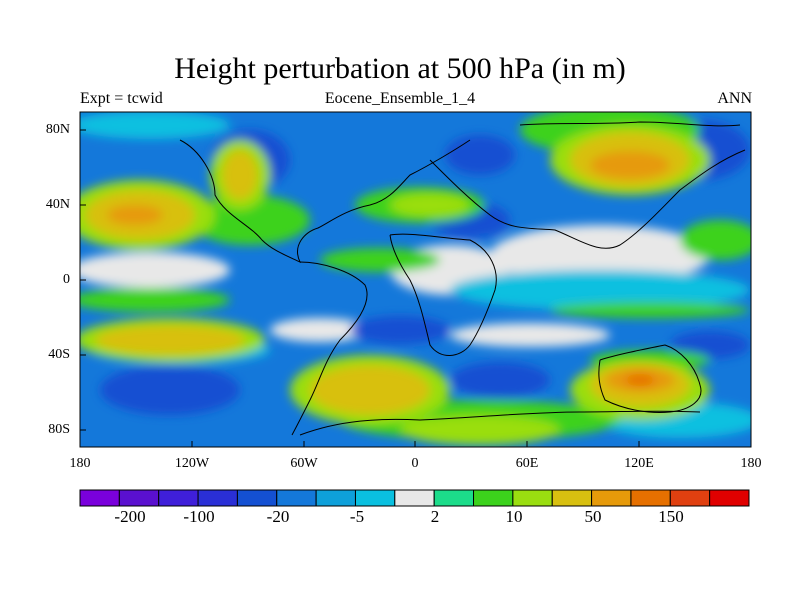  I want to click on coast-antarctica, so click(500, 423).